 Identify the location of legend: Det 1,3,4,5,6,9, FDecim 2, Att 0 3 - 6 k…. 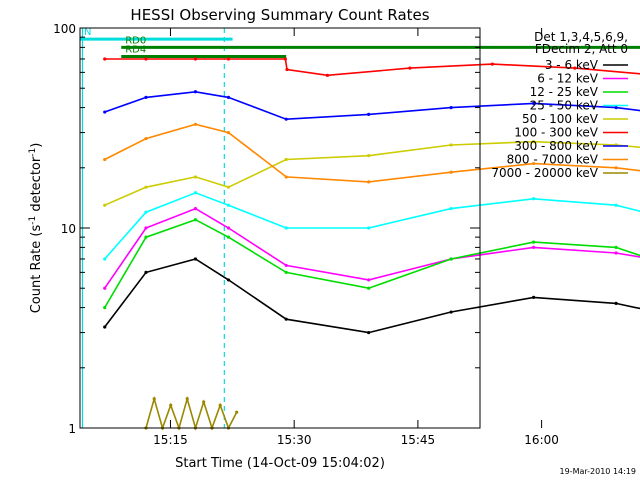
(559, 105).